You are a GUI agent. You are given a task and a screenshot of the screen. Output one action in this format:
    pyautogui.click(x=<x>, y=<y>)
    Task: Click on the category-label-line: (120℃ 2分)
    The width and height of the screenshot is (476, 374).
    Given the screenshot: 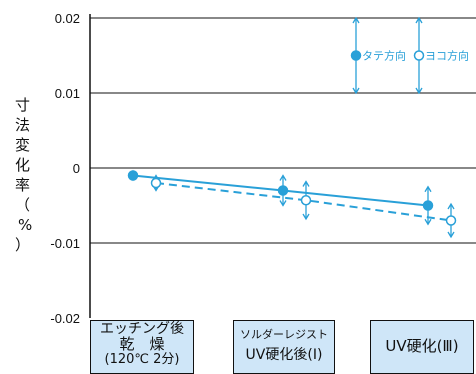 What is the action you would take?
    pyautogui.click(x=142, y=359)
    